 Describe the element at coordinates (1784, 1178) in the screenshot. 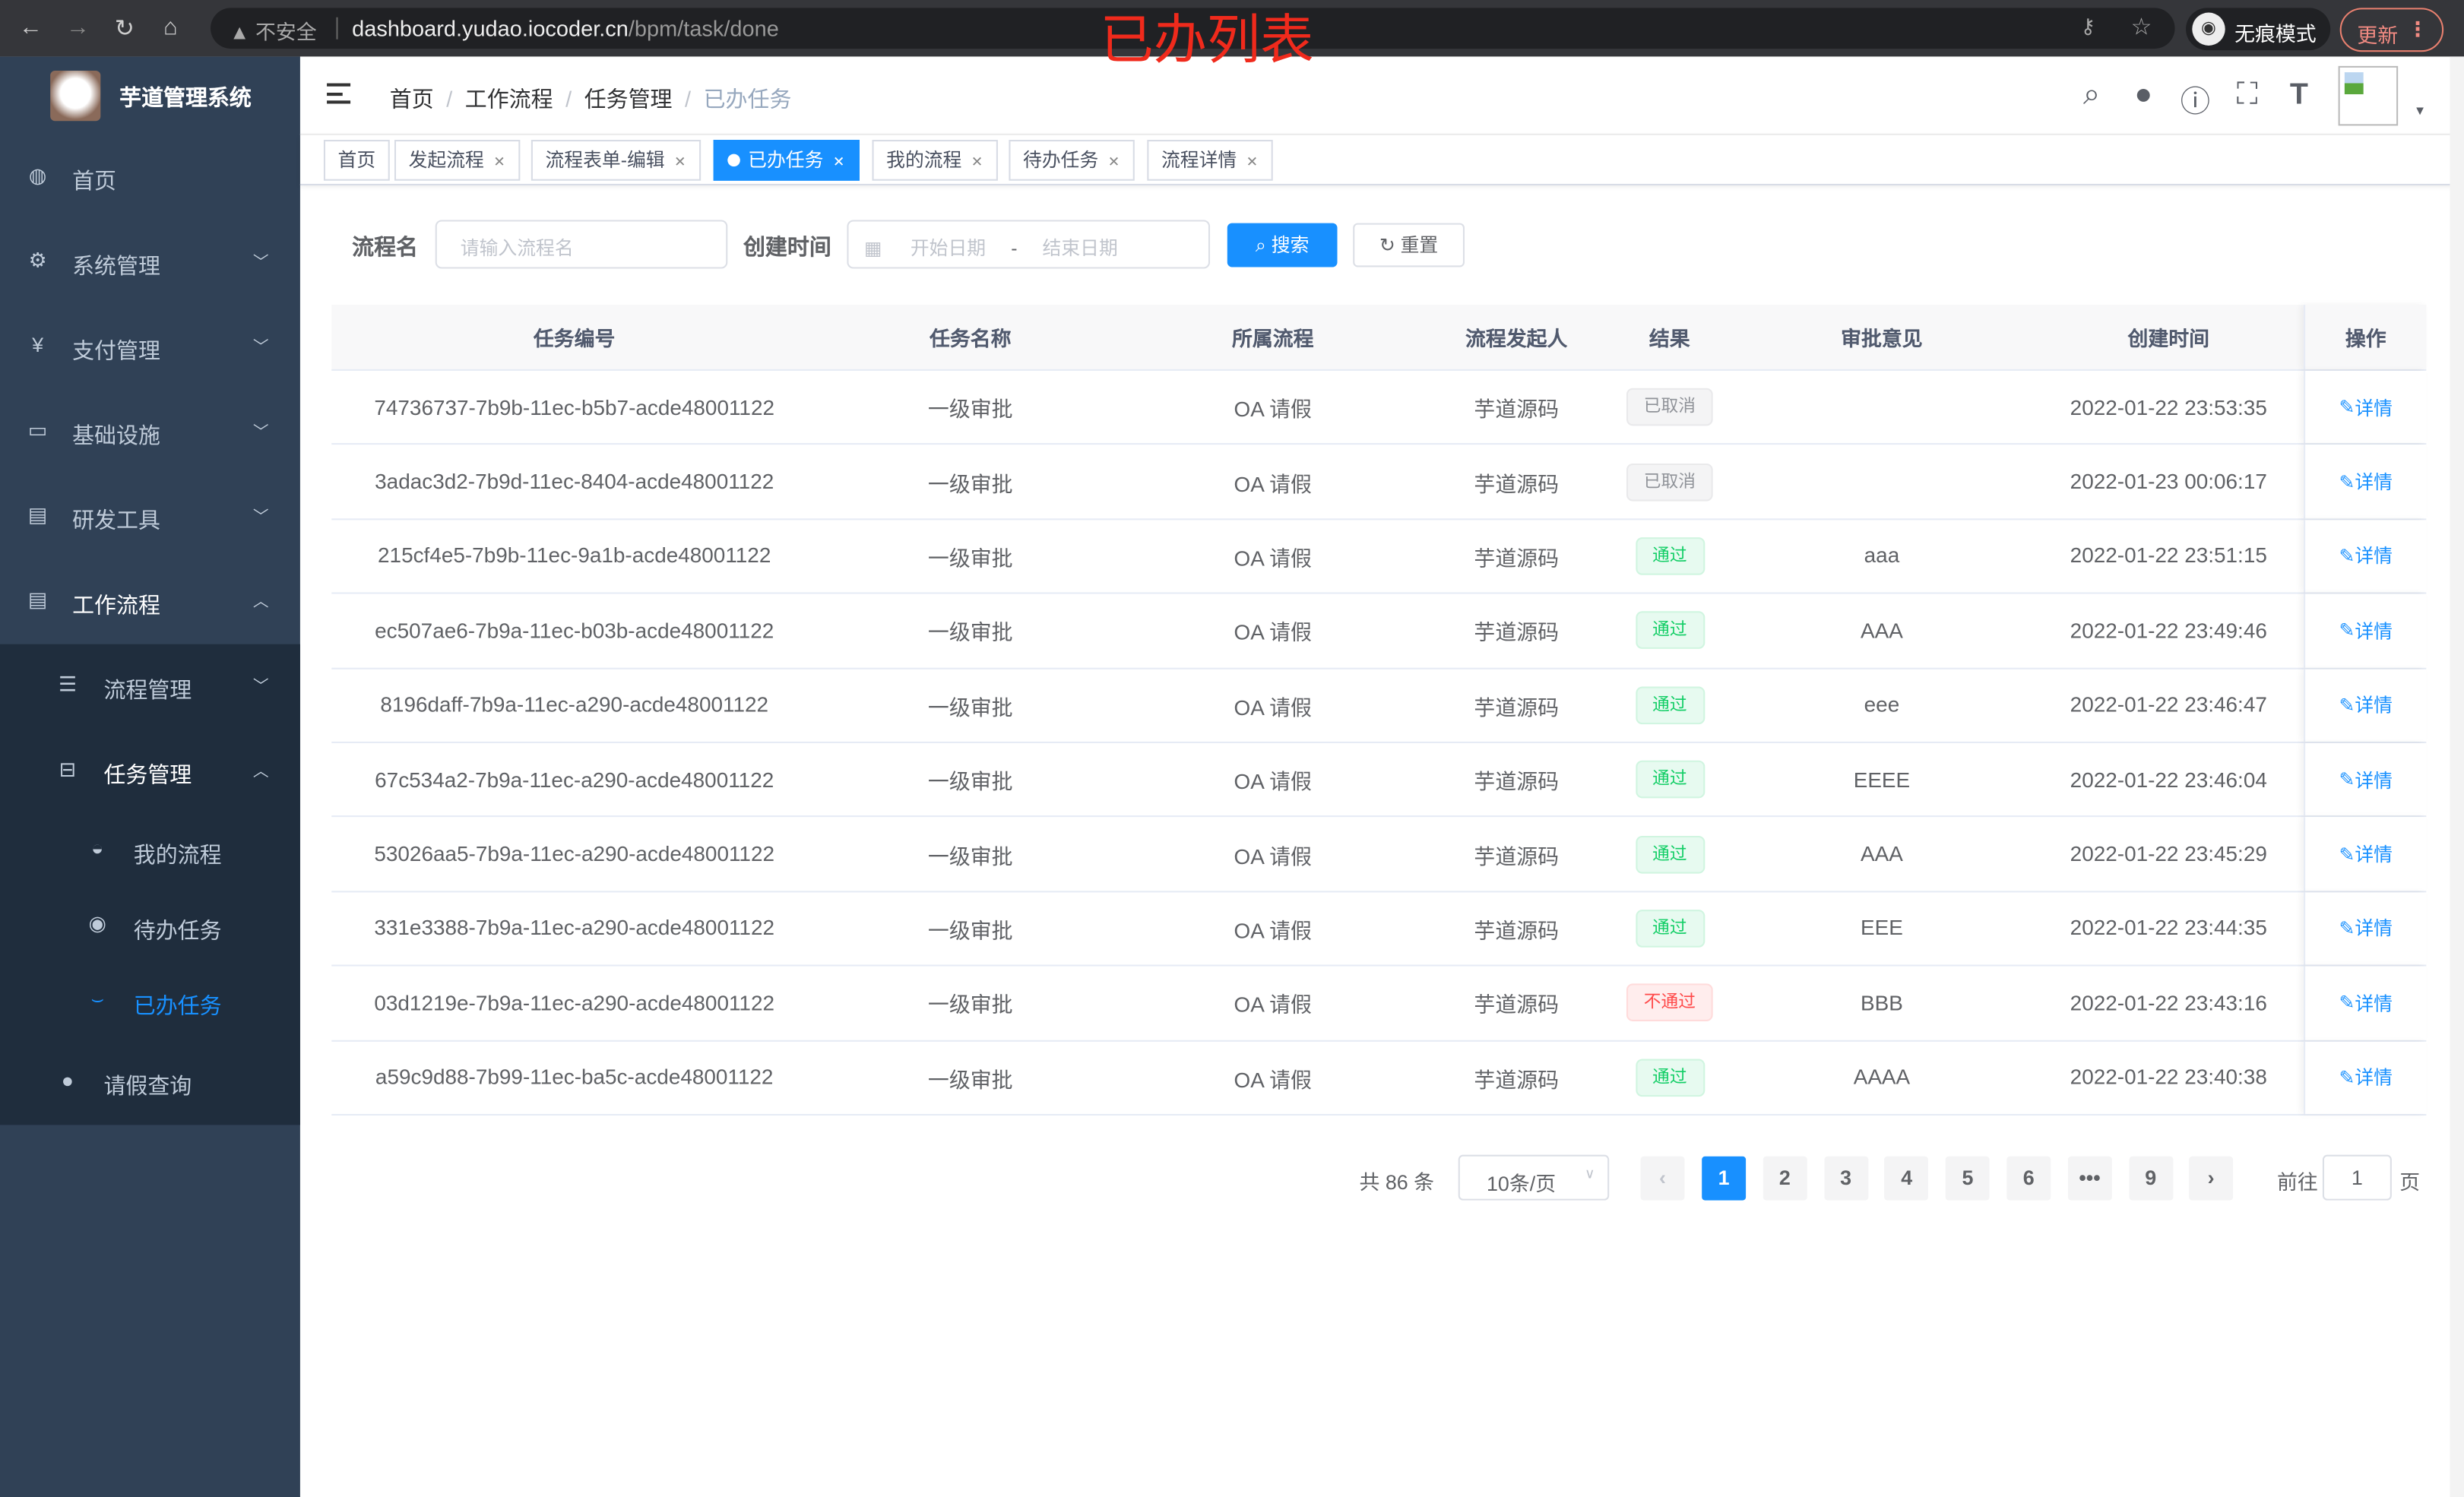

I see `page-button: 2` at that location.